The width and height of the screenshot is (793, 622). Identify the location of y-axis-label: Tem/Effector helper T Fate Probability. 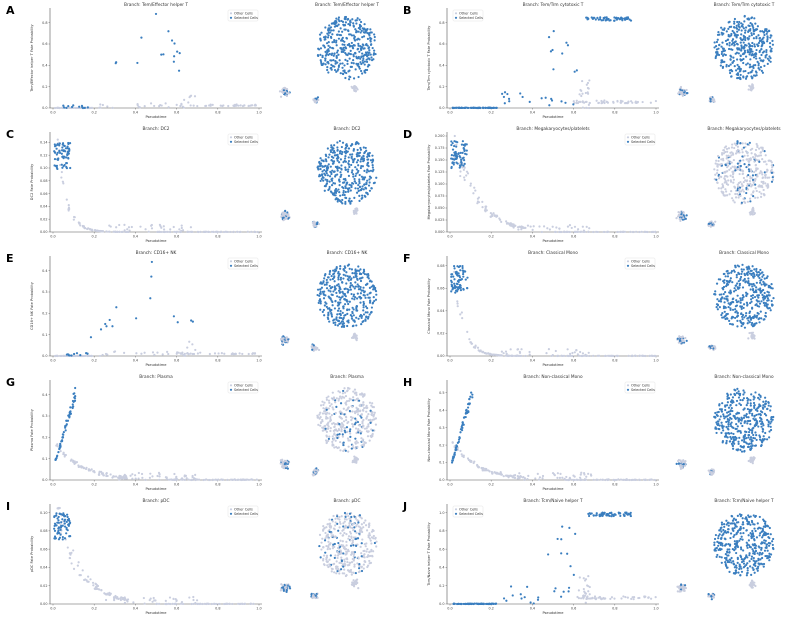
(32, 57).